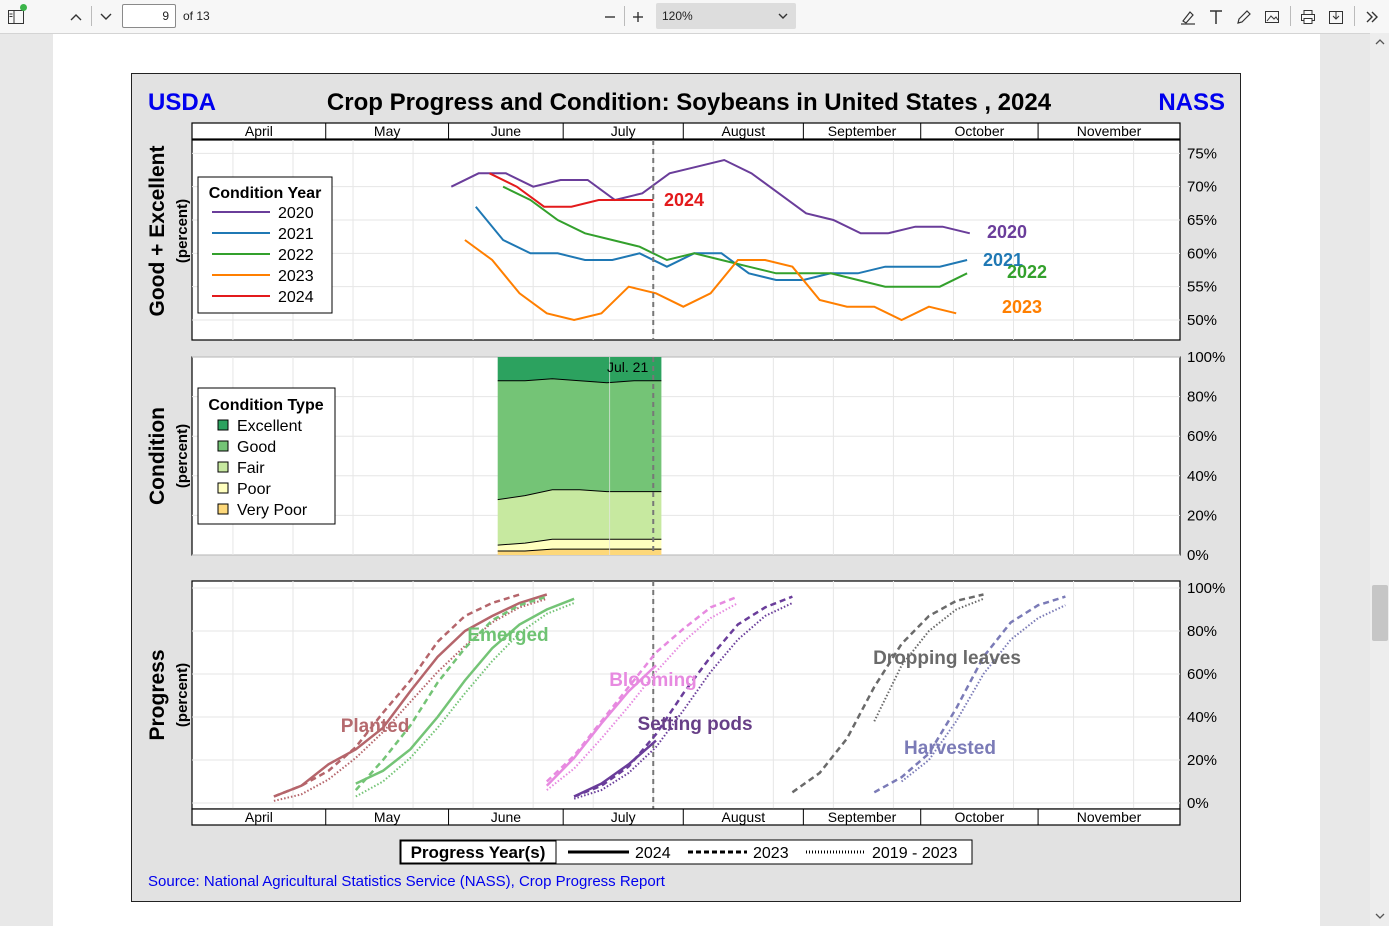  Describe the element at coordinates (507, 635) in the screenshot. I see `prog-stage-label-emerged: Emerged` at that location.